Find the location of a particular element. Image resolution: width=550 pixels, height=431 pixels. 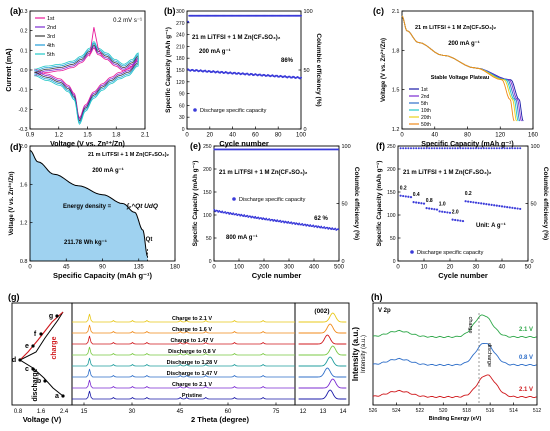

retention-label: 86% is located at coordinates (287, 61).